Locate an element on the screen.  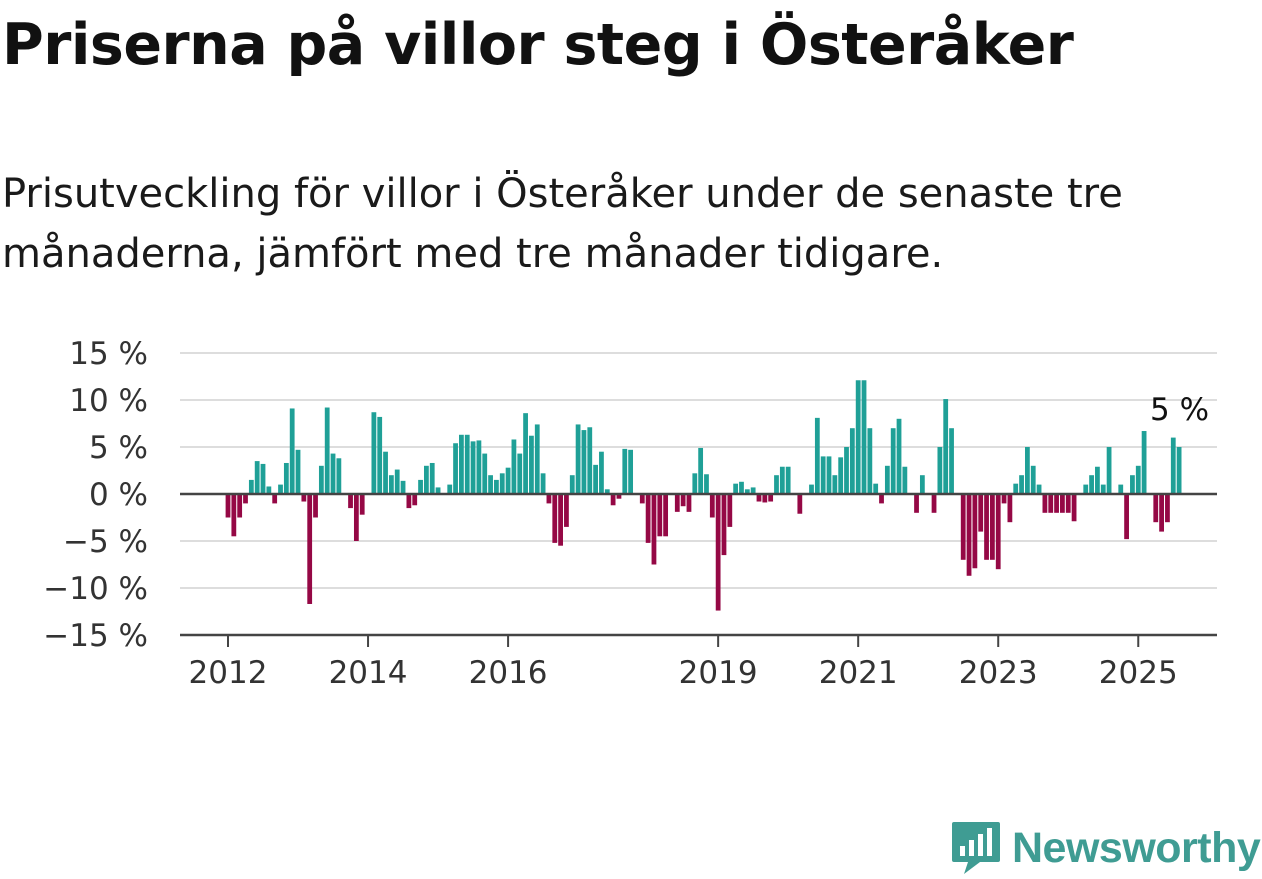
x-tick-label: 2019 is located at coordinates (718, 673).